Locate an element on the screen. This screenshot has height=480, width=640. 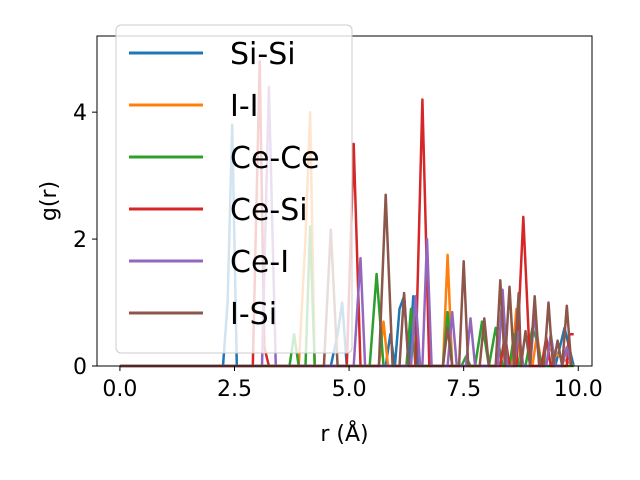
y-tick-label: 2 is located at coordinates (80, 240).